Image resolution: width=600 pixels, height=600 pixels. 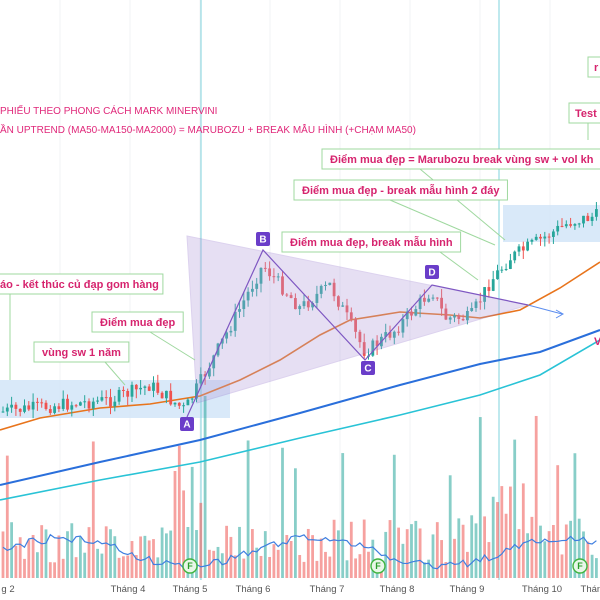 I want to click on pattern-point-b: B, so click(x=263, y=239).